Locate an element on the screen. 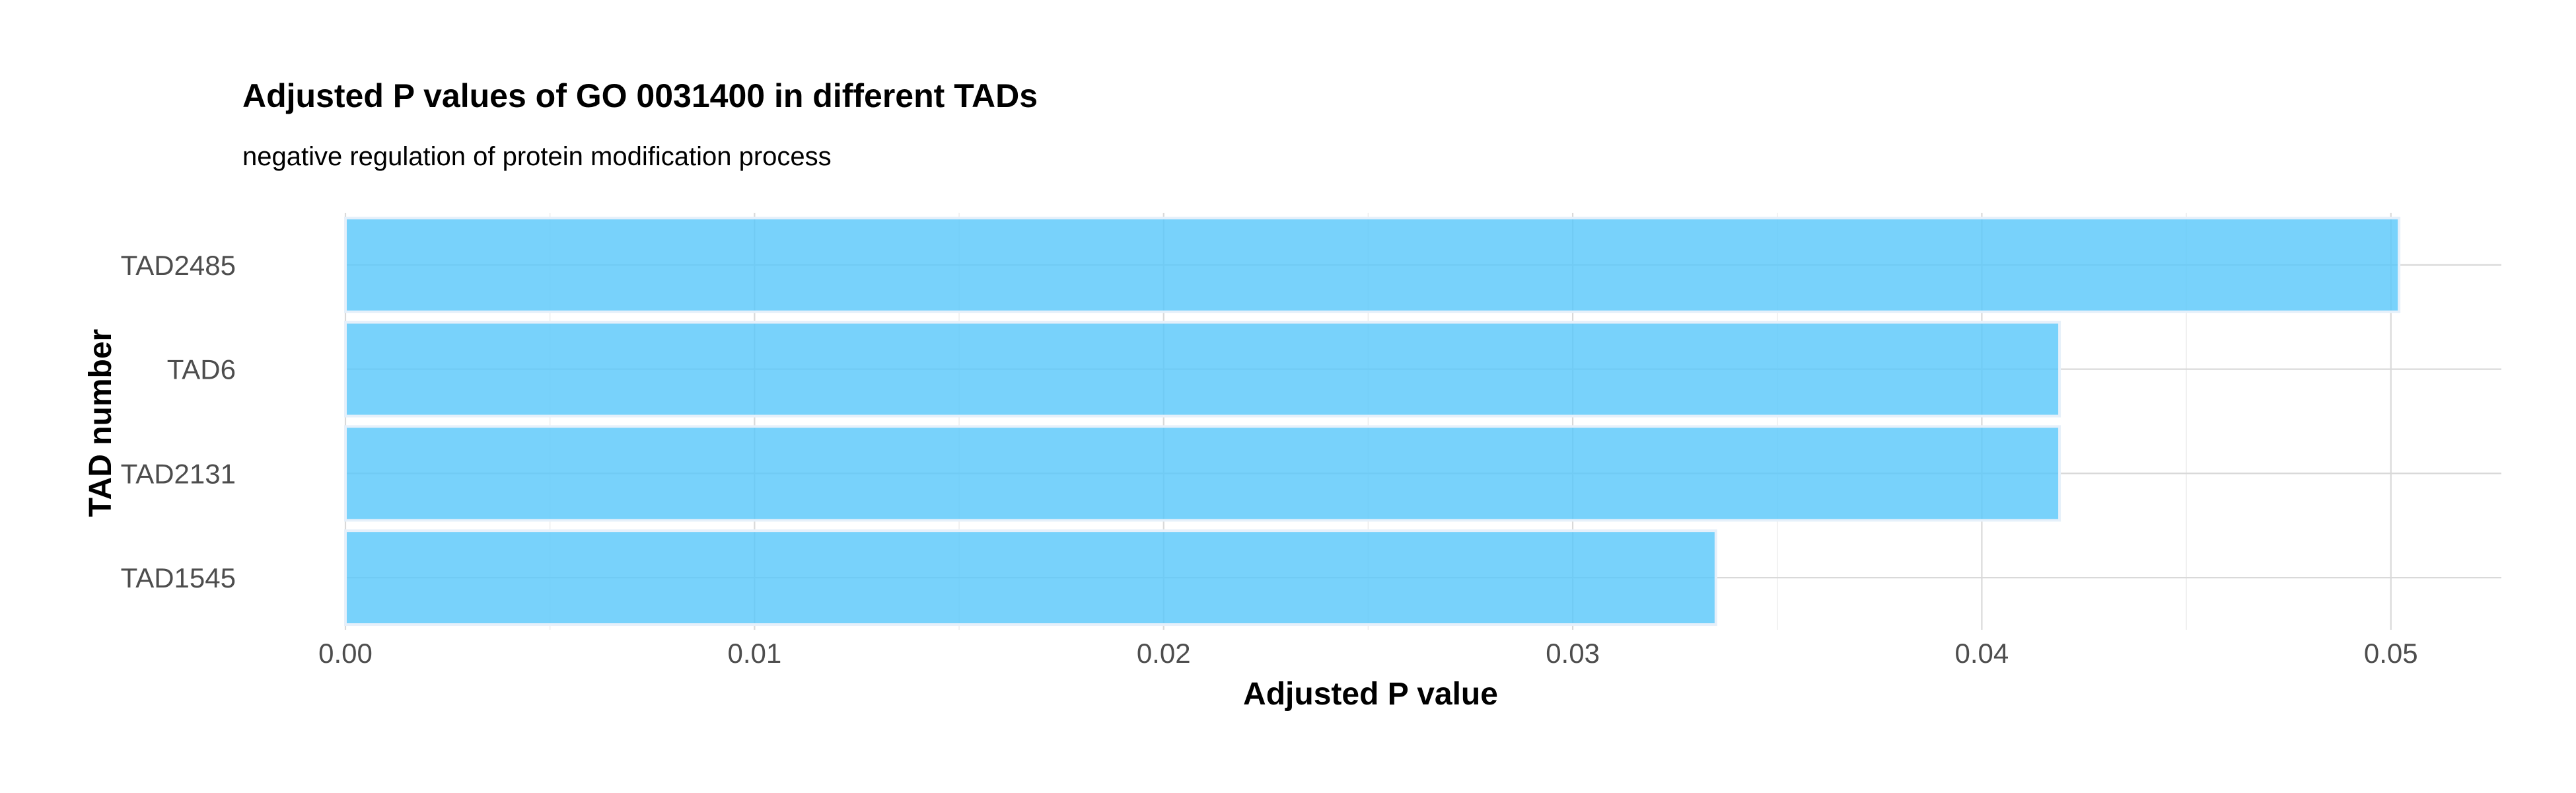  bar-tad1545 is located at coordinates (1031, 577).